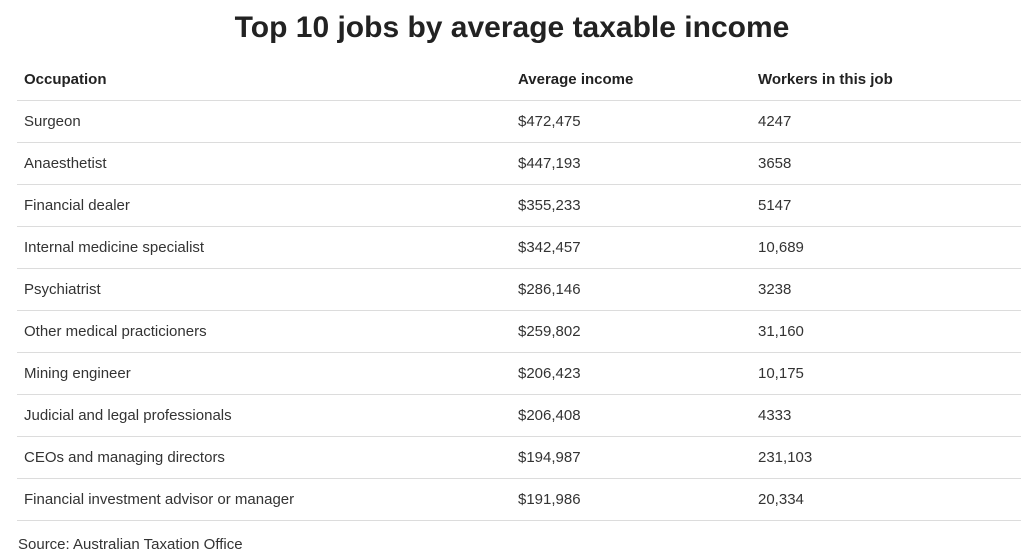 The width and height of the screenshot is (1024, 555). I want to click on workers-cell: 10,175, so click(886, 373).